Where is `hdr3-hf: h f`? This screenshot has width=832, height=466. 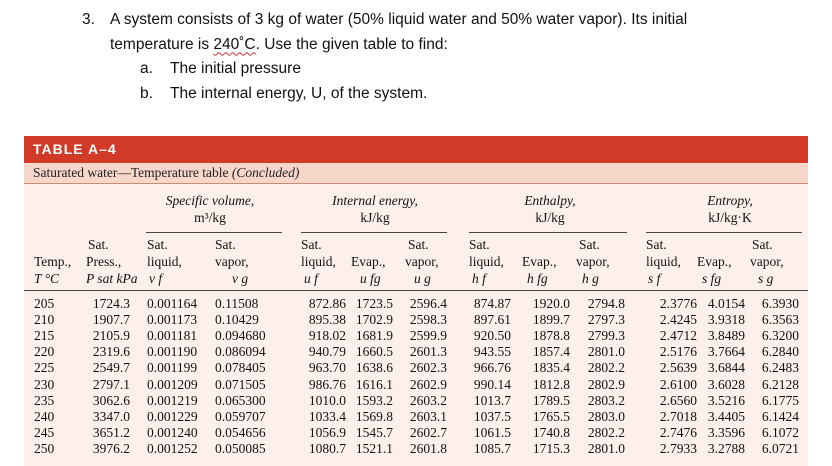
hdr3-hf: h f is located at coordinates (479, 278).